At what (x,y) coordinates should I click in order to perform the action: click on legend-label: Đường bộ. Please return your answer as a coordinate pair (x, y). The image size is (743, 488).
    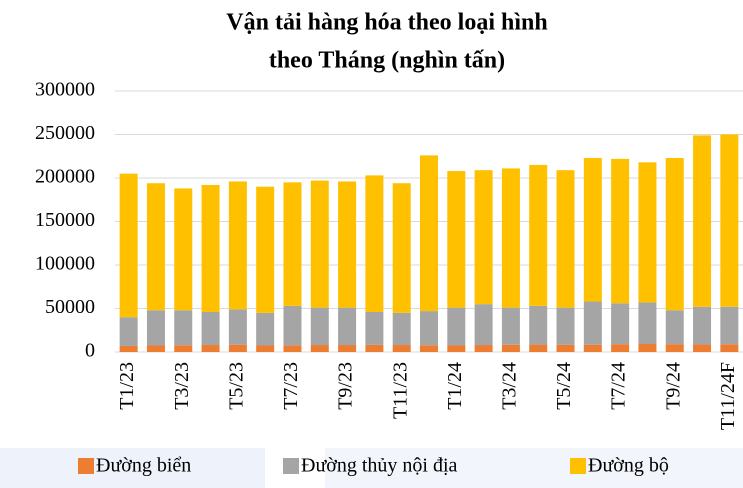
    Looking at the image, I should click on (628, 466).